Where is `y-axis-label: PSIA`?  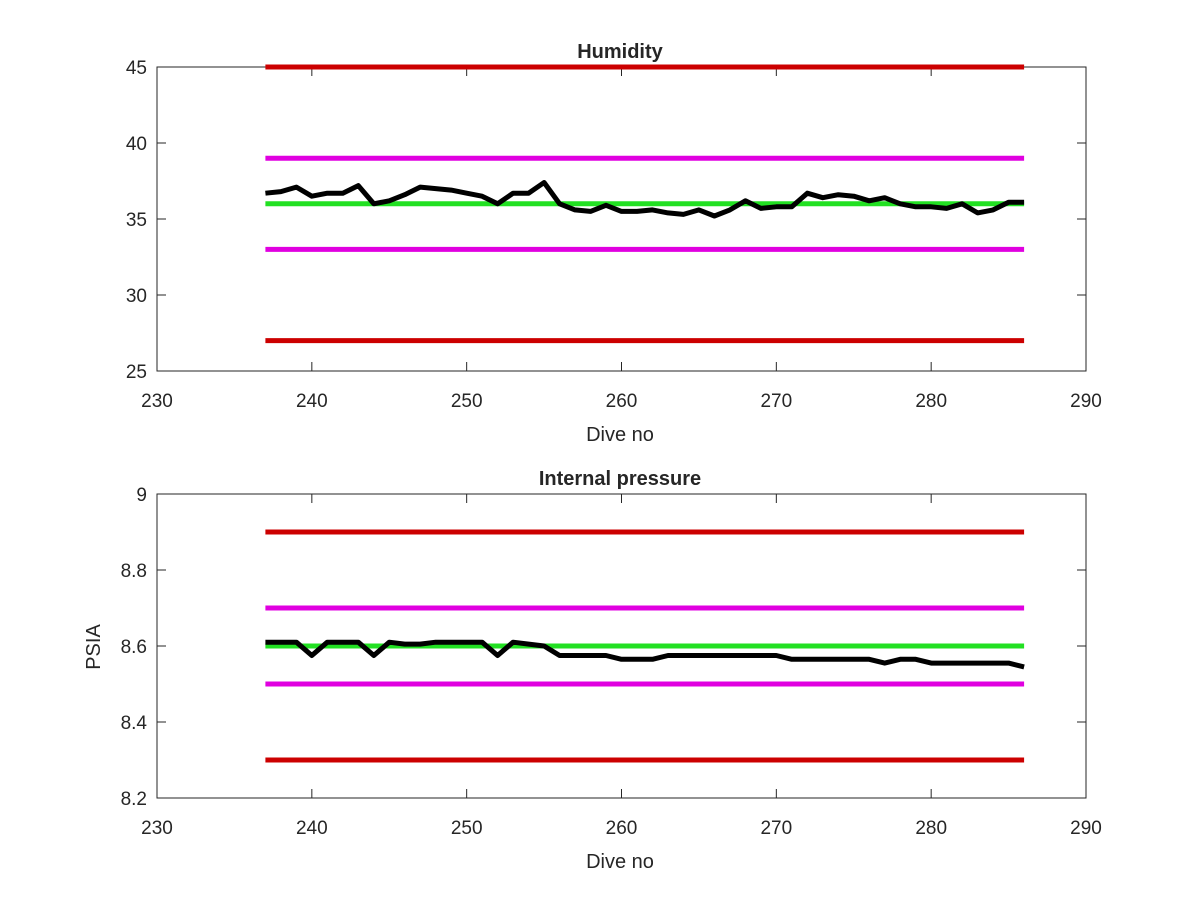 y-axis-label: PSIA is located at coordinates (94, 647).